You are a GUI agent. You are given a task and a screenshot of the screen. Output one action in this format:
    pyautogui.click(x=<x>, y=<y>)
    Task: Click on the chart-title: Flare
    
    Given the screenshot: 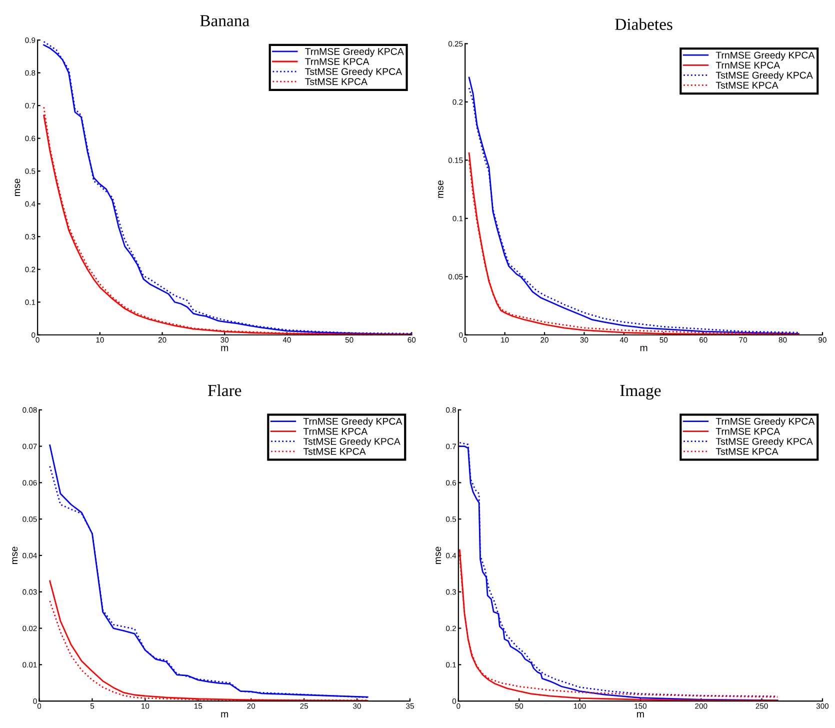 What is the action you would take?
    pyautogui.click(x=225, y=390)
    